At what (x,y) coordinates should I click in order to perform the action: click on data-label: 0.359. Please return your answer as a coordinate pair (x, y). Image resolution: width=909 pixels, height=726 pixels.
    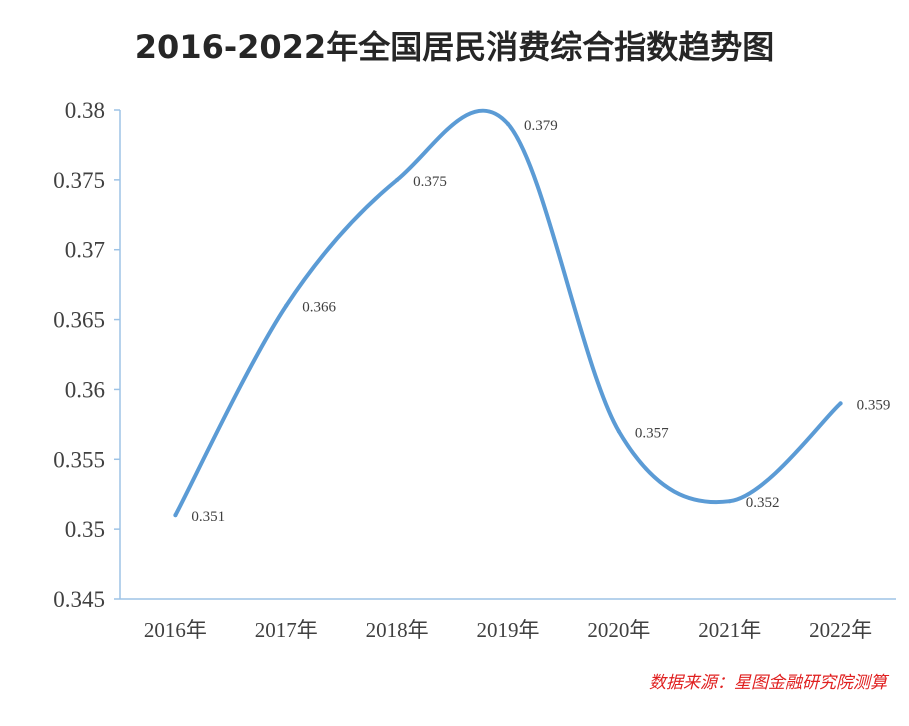
    Looking at the image, I should click on (874, 405).